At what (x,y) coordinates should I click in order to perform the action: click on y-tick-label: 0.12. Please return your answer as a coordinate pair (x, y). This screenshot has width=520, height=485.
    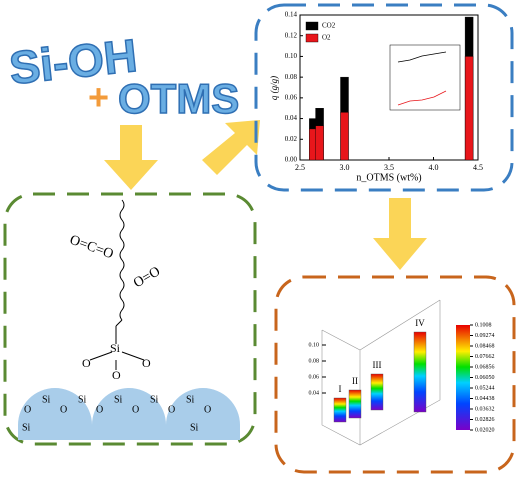
    Looking at the image, I should click on (291, 35).